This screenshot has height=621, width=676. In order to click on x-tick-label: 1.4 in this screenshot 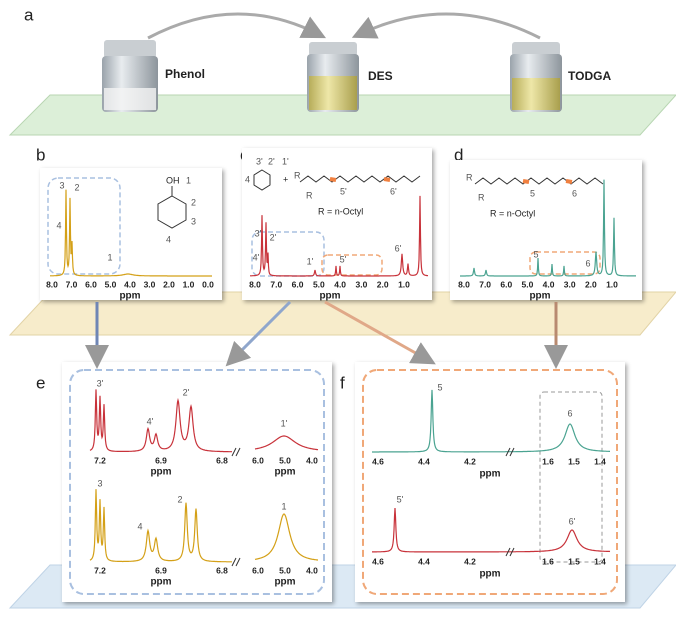, I will do `click(600, 561)`.